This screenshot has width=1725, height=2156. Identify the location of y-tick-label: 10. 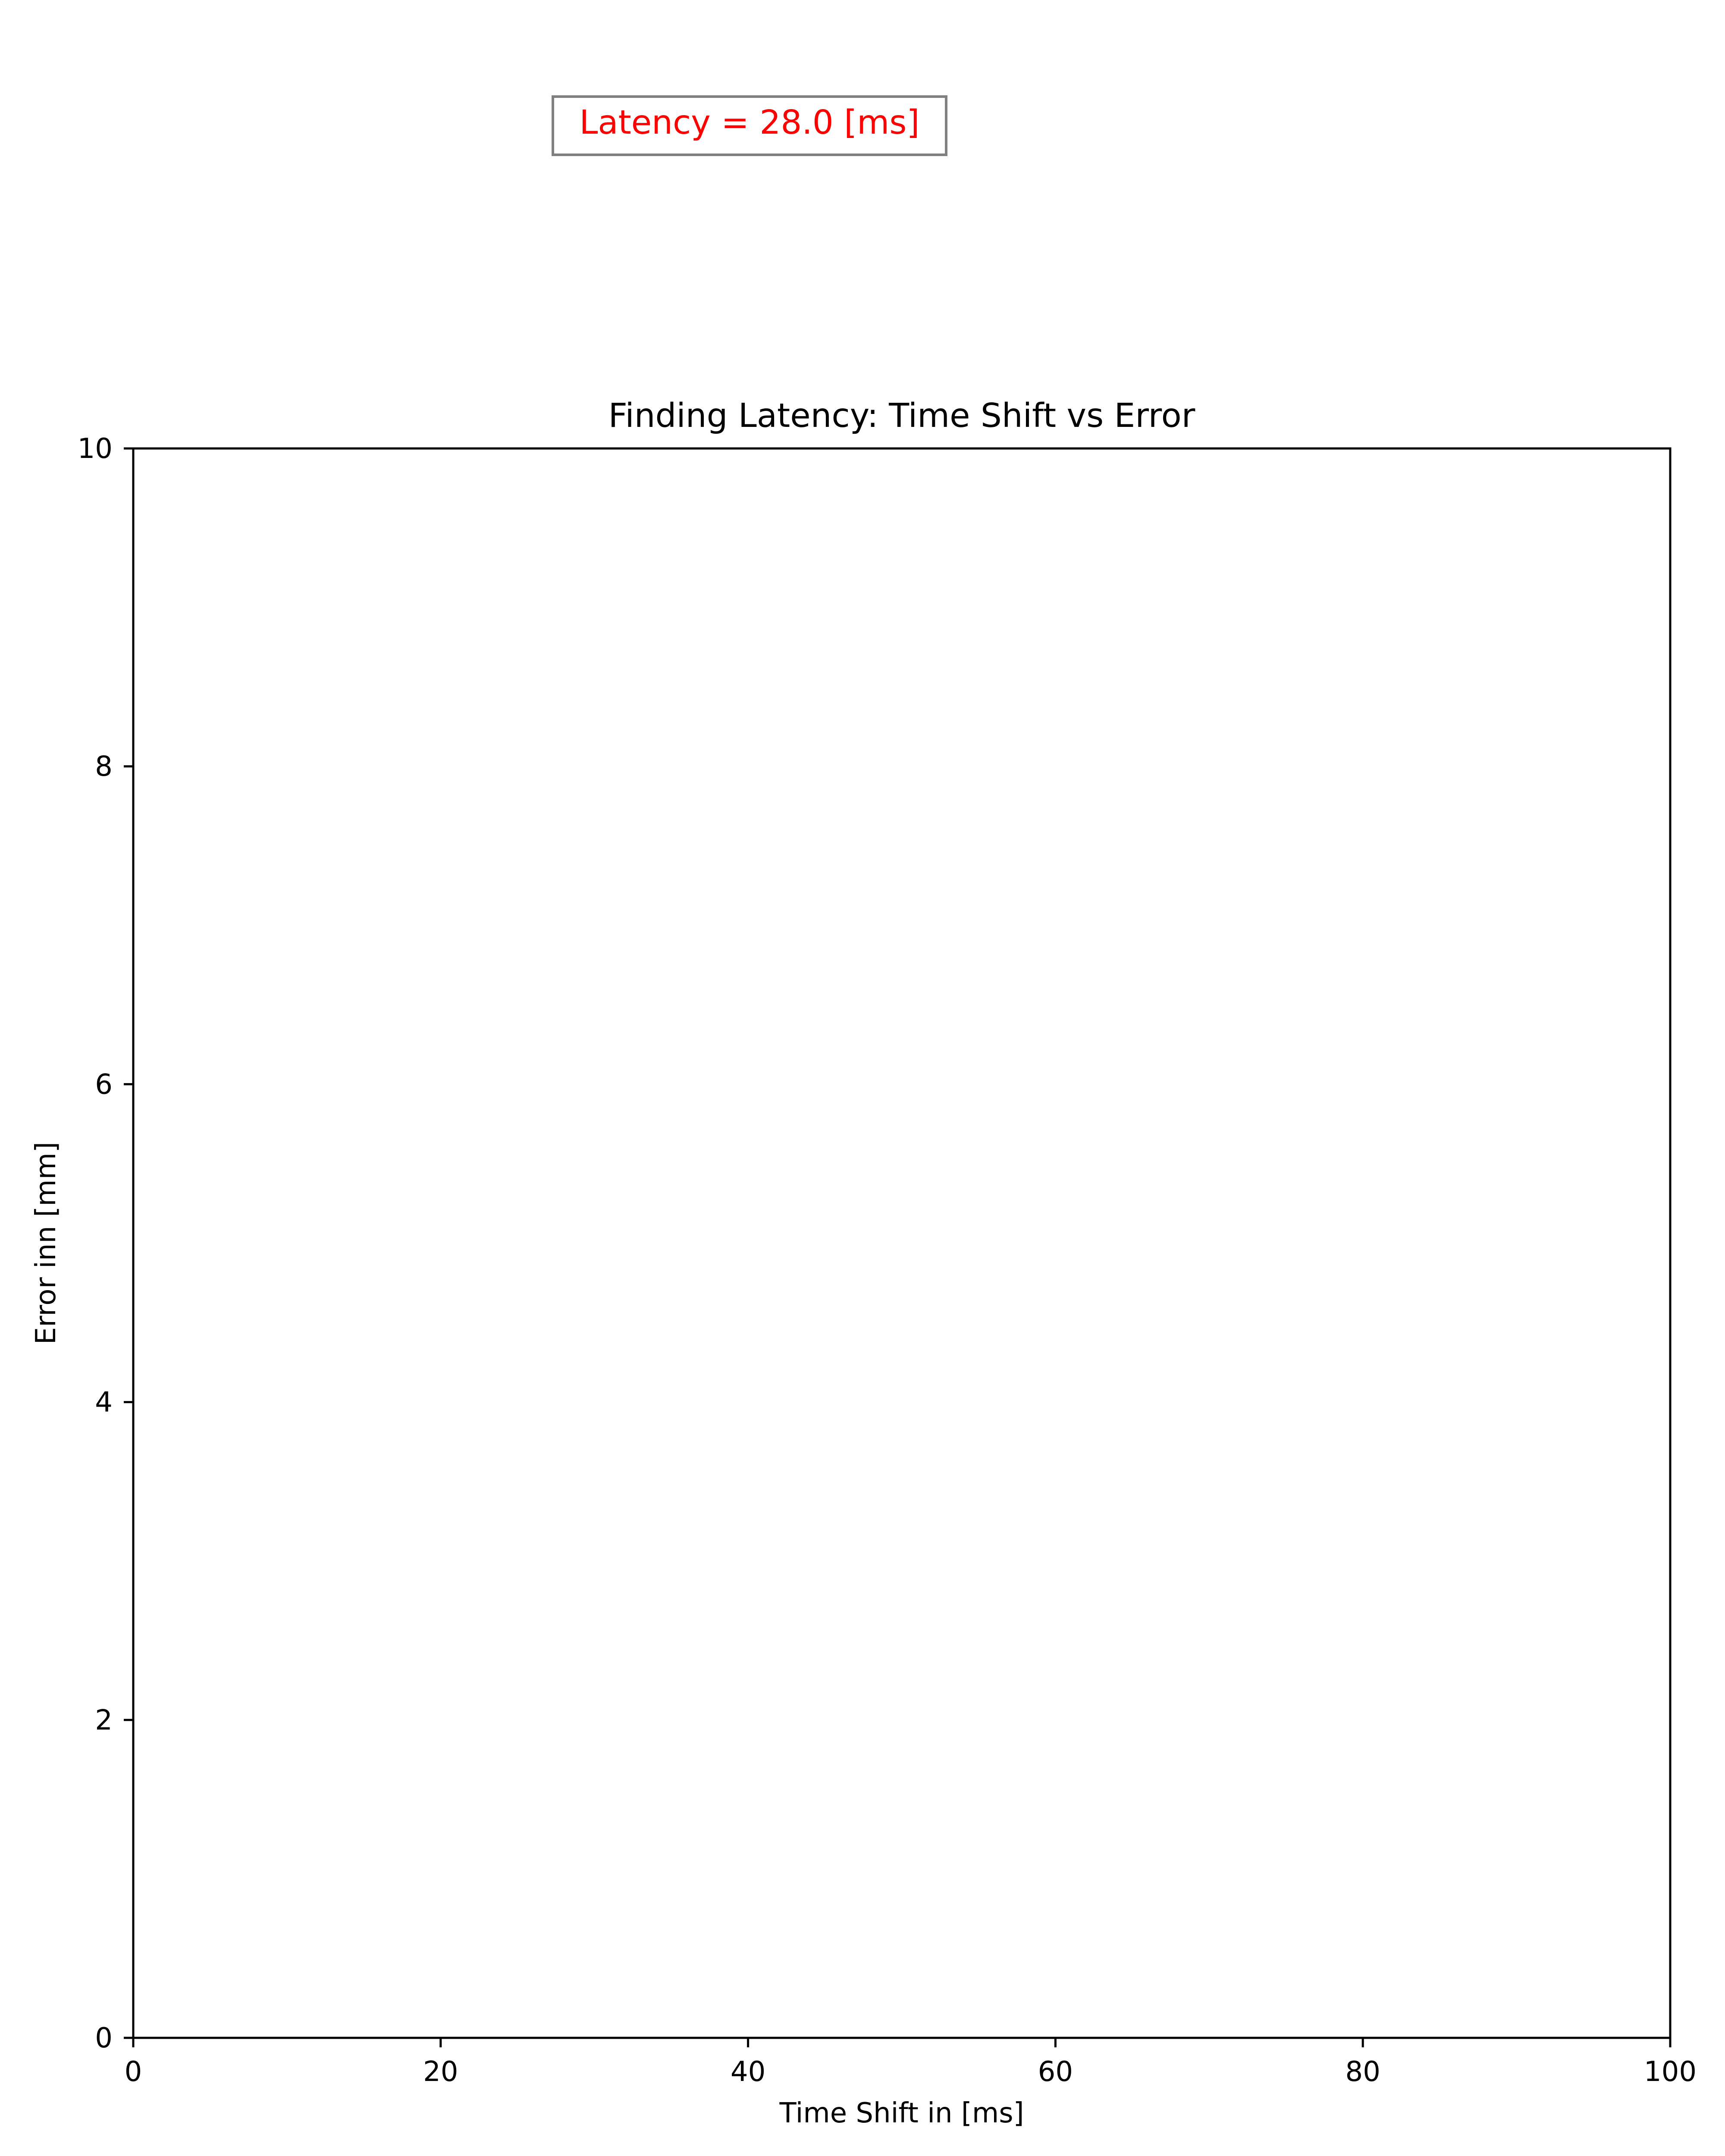
(95, 449).